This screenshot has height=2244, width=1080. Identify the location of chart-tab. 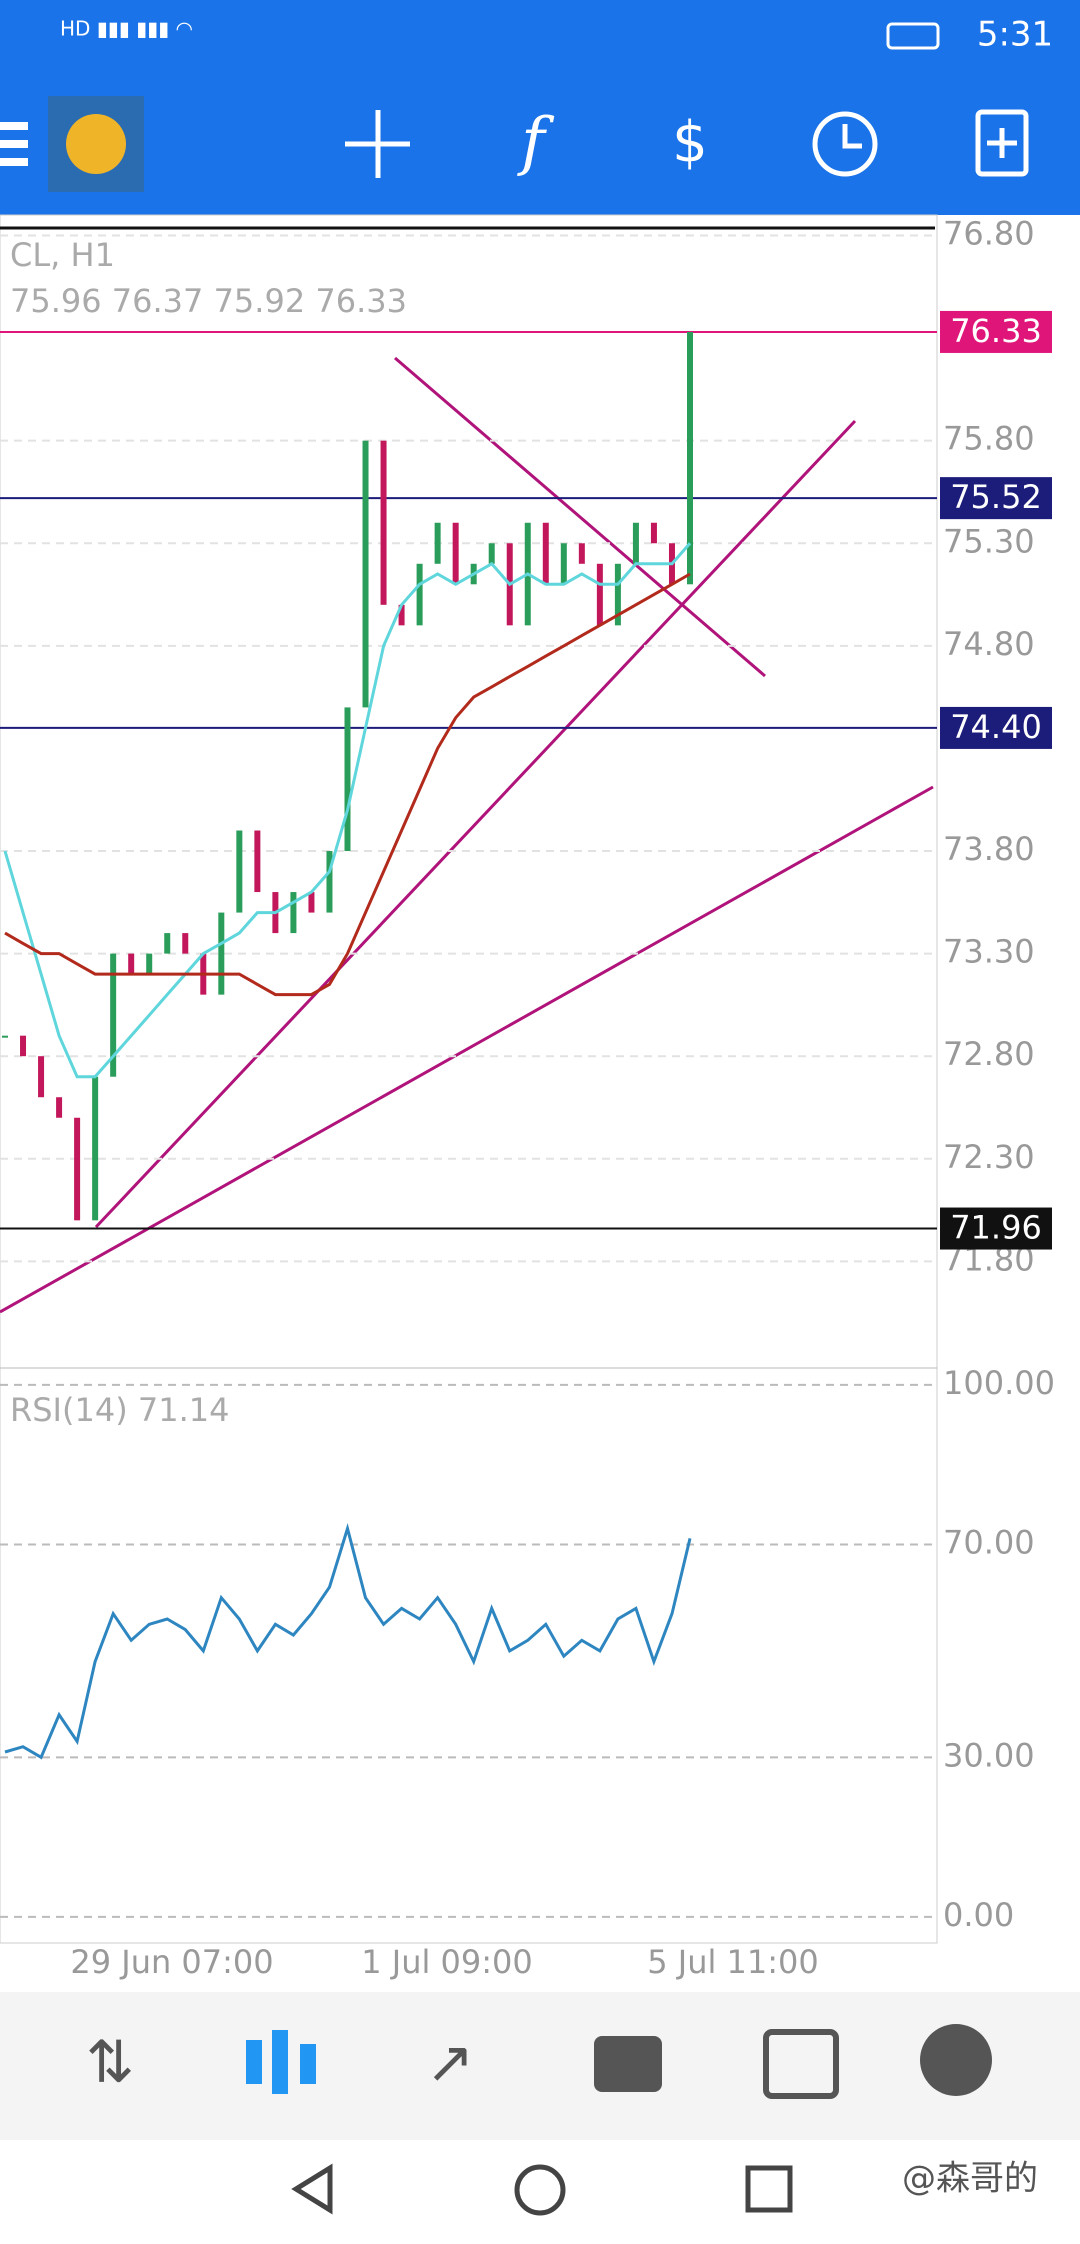
(281, 2062).